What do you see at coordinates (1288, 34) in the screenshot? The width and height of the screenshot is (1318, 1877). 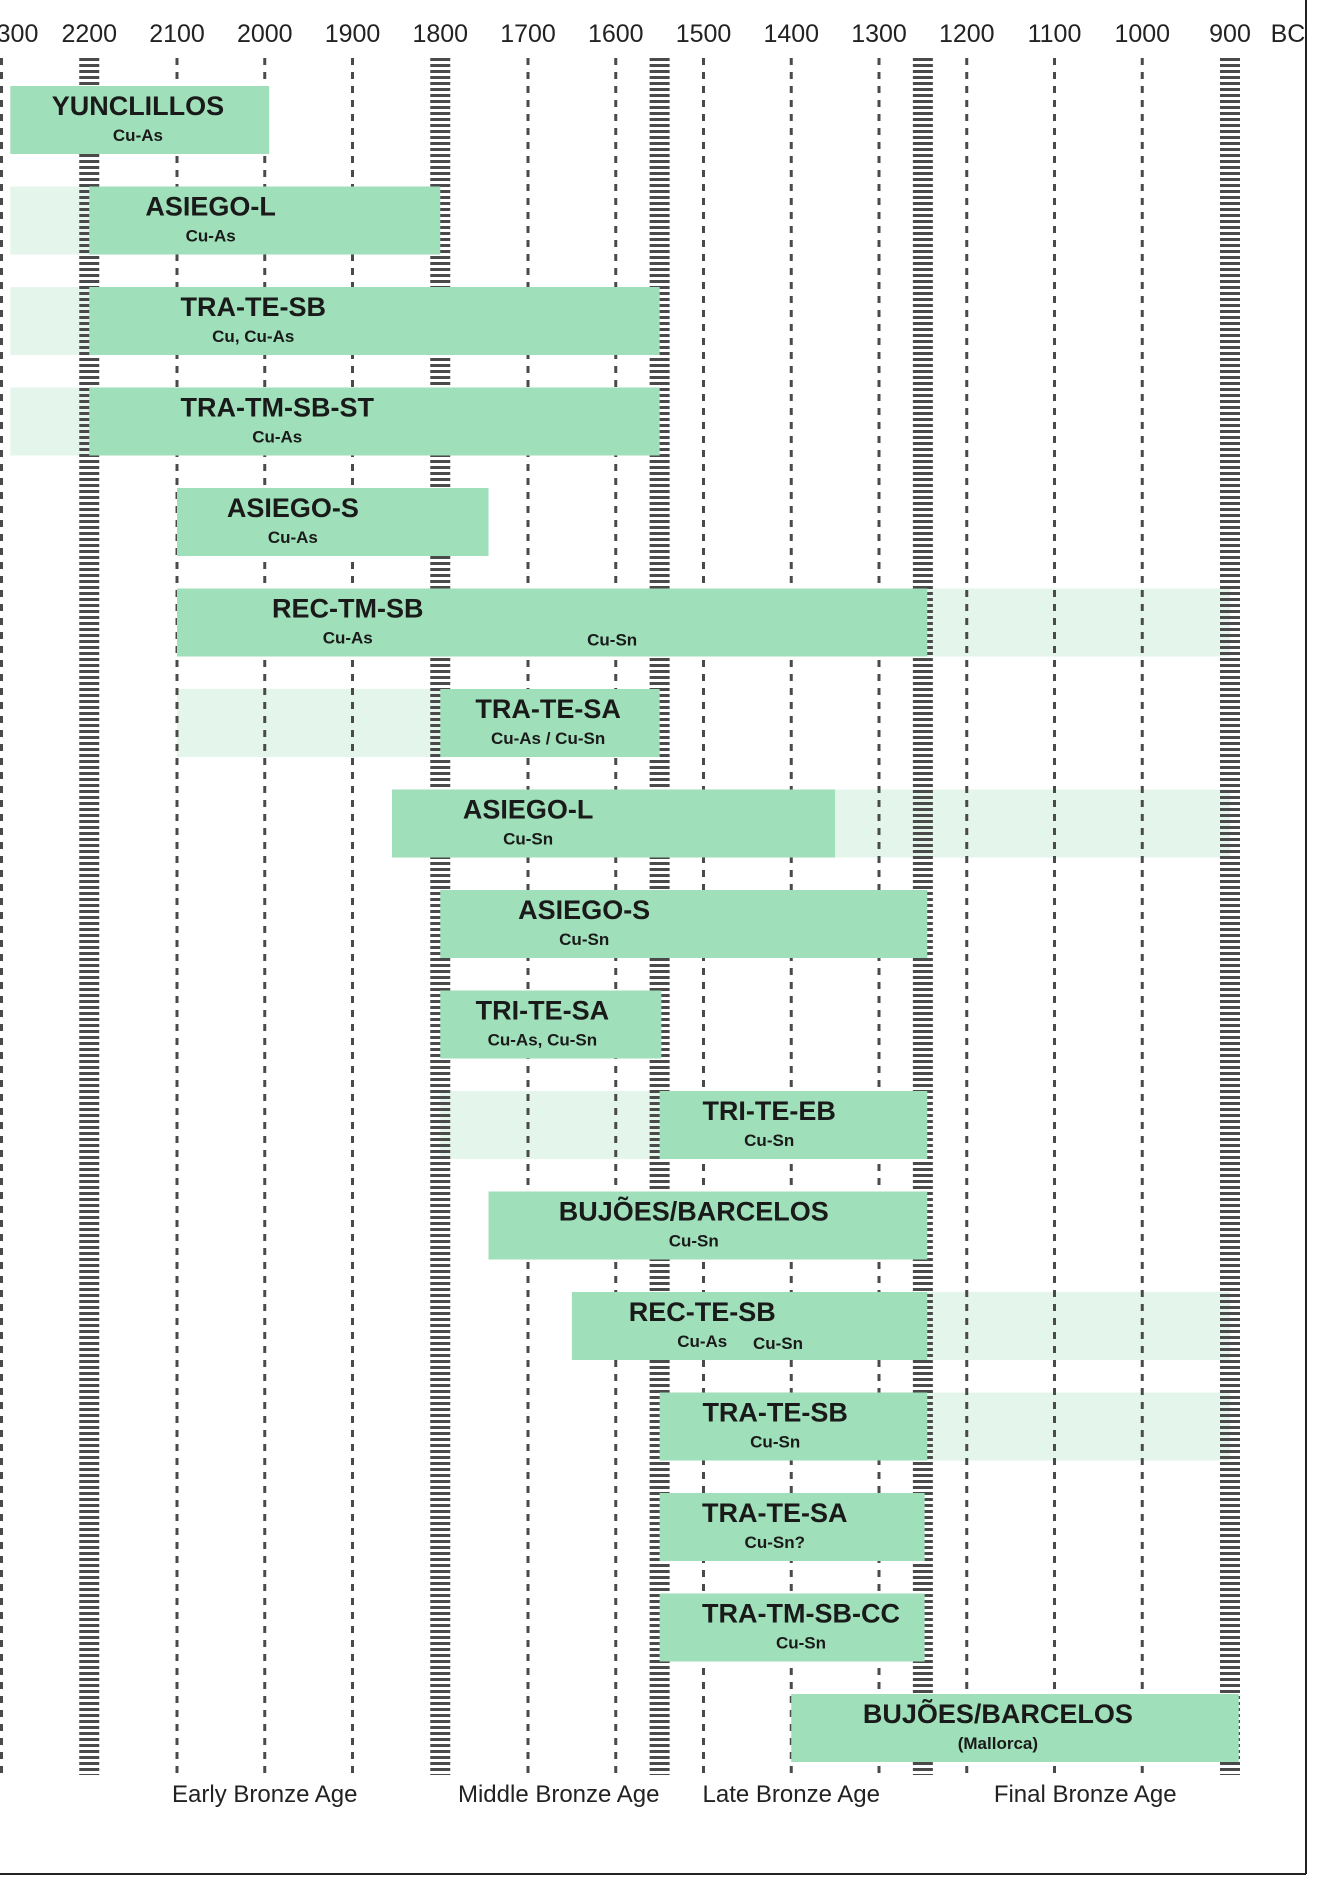 I see `unit-label: BC` at bounding box center [1288, 34].